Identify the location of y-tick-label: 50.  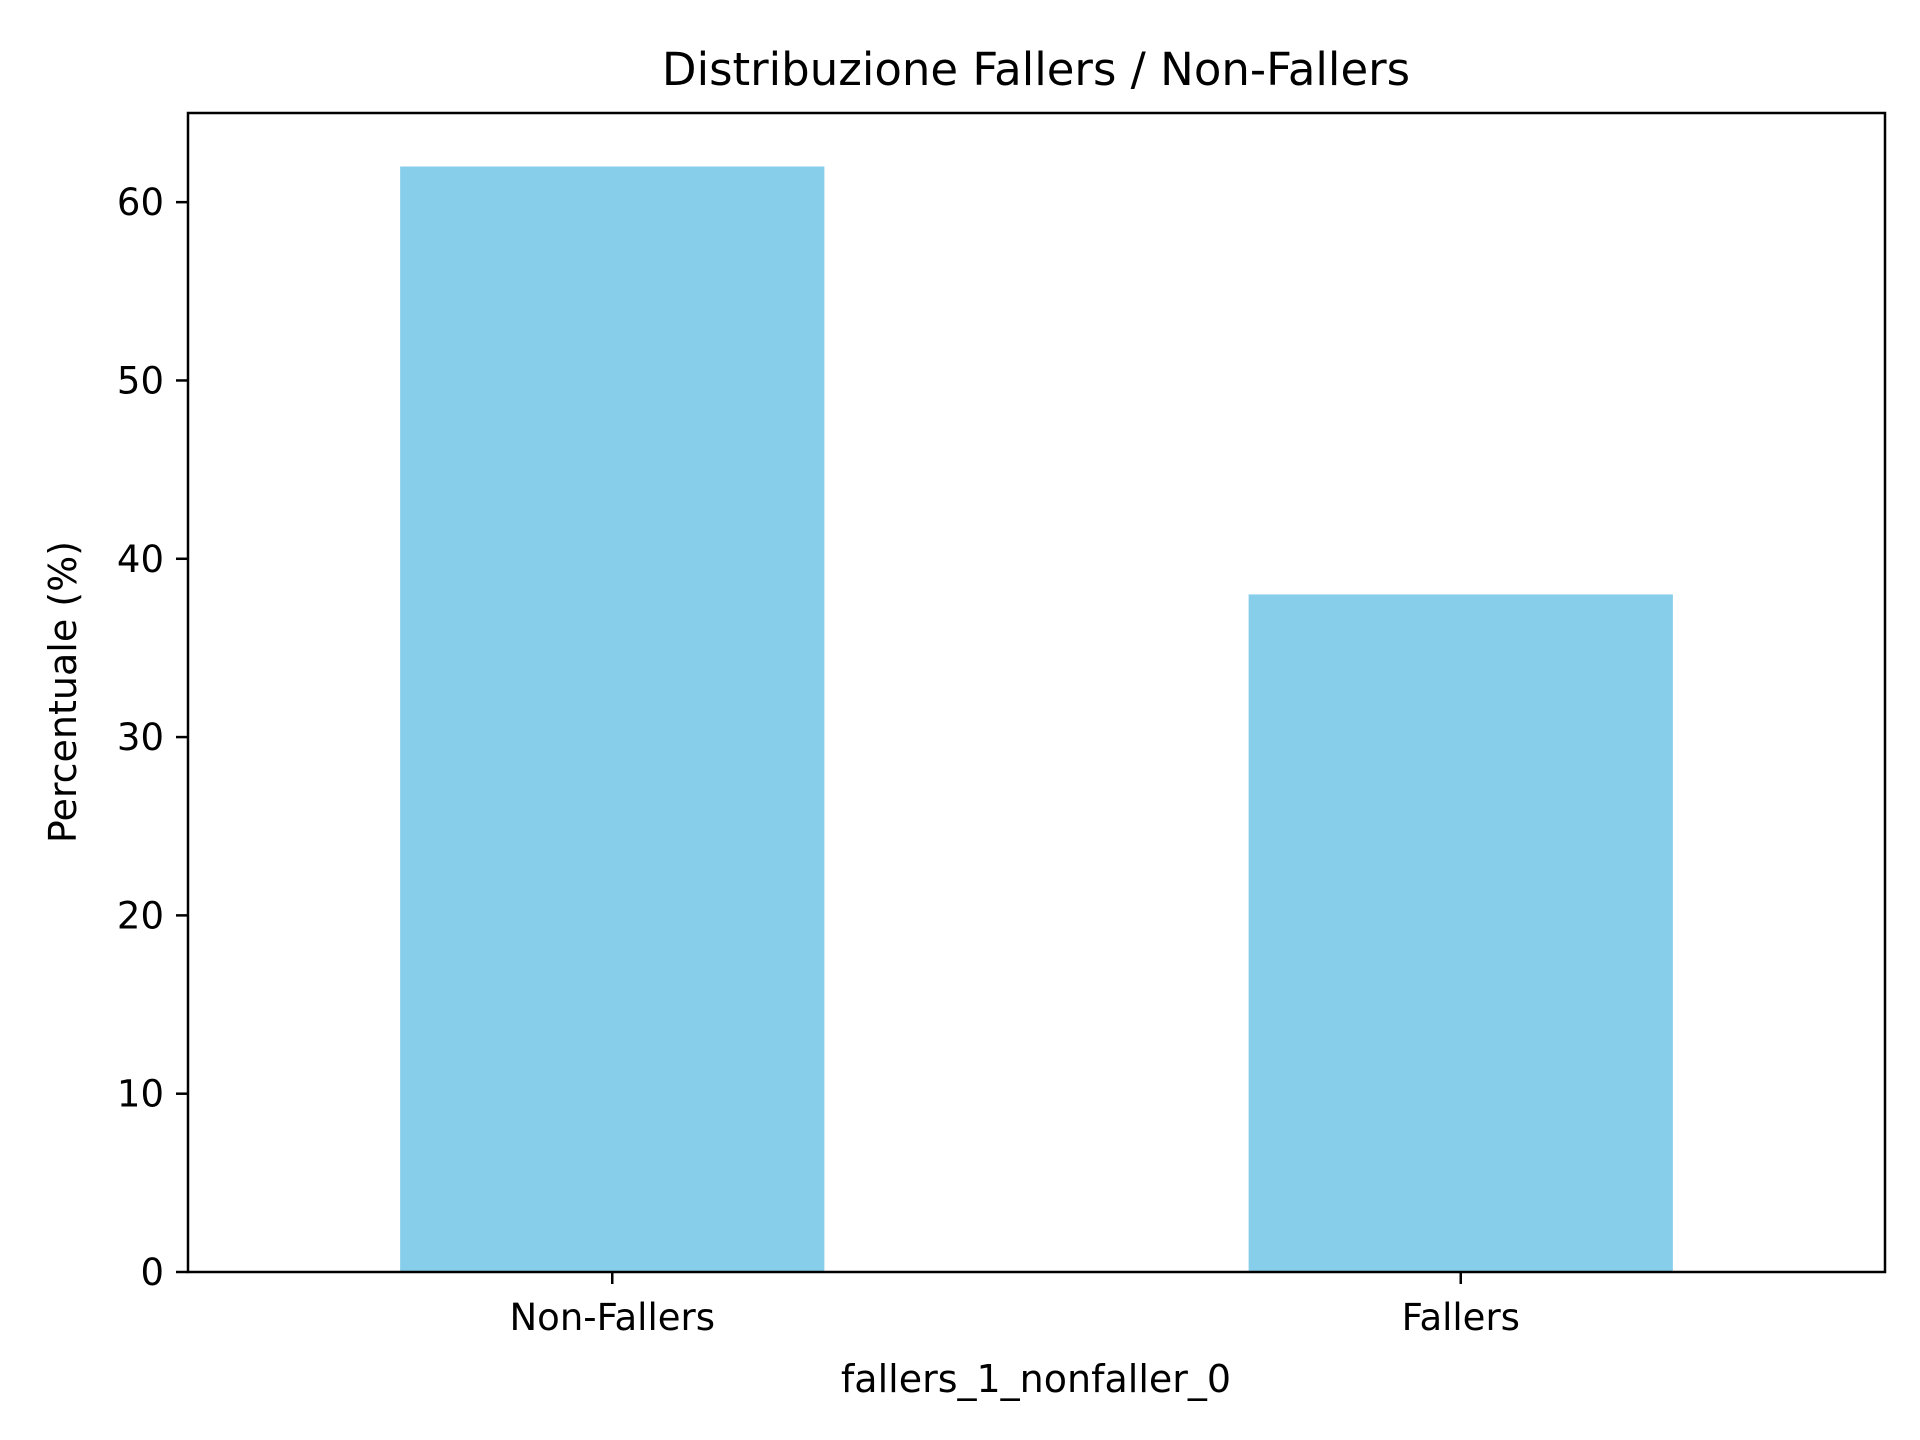
(140, 380).